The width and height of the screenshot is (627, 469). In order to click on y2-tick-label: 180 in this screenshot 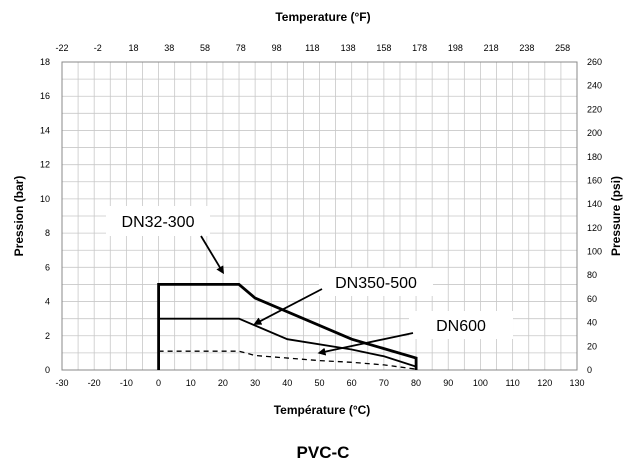, I will do `click(594, 157)`.